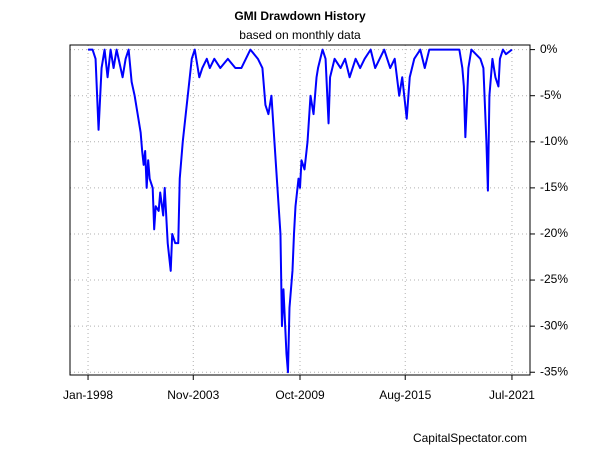  I want to click on y-tick-label: 0%, so click(549, 49).